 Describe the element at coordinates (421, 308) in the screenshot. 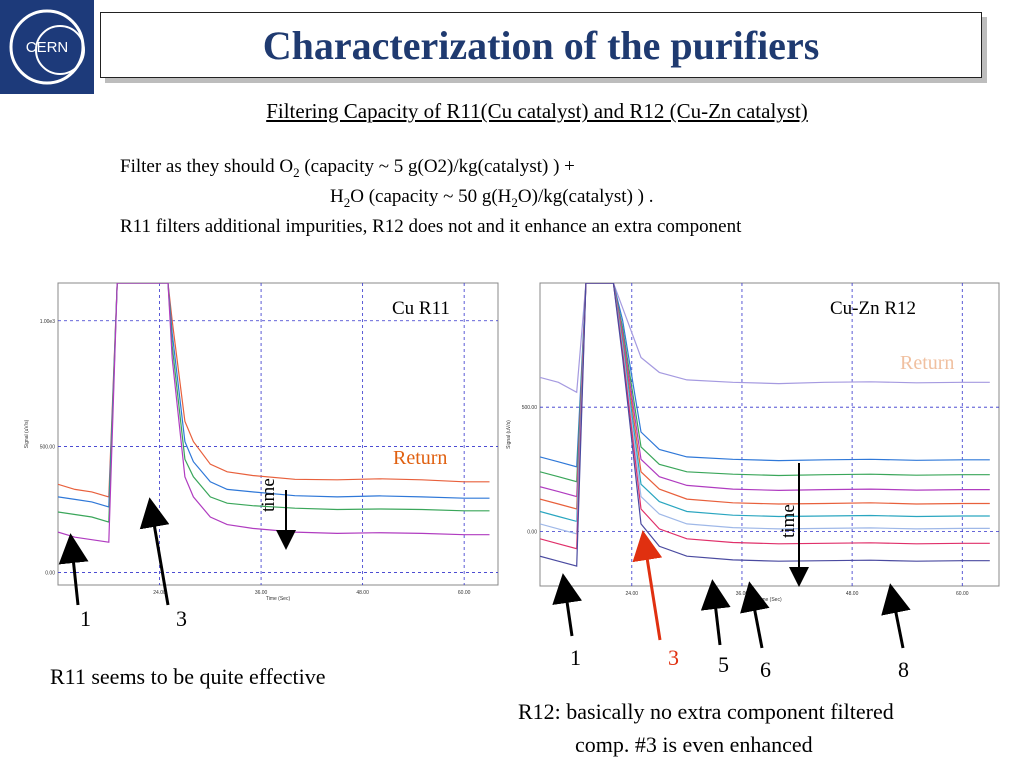

I see `chart-title-r11: Cu R11` at that location.